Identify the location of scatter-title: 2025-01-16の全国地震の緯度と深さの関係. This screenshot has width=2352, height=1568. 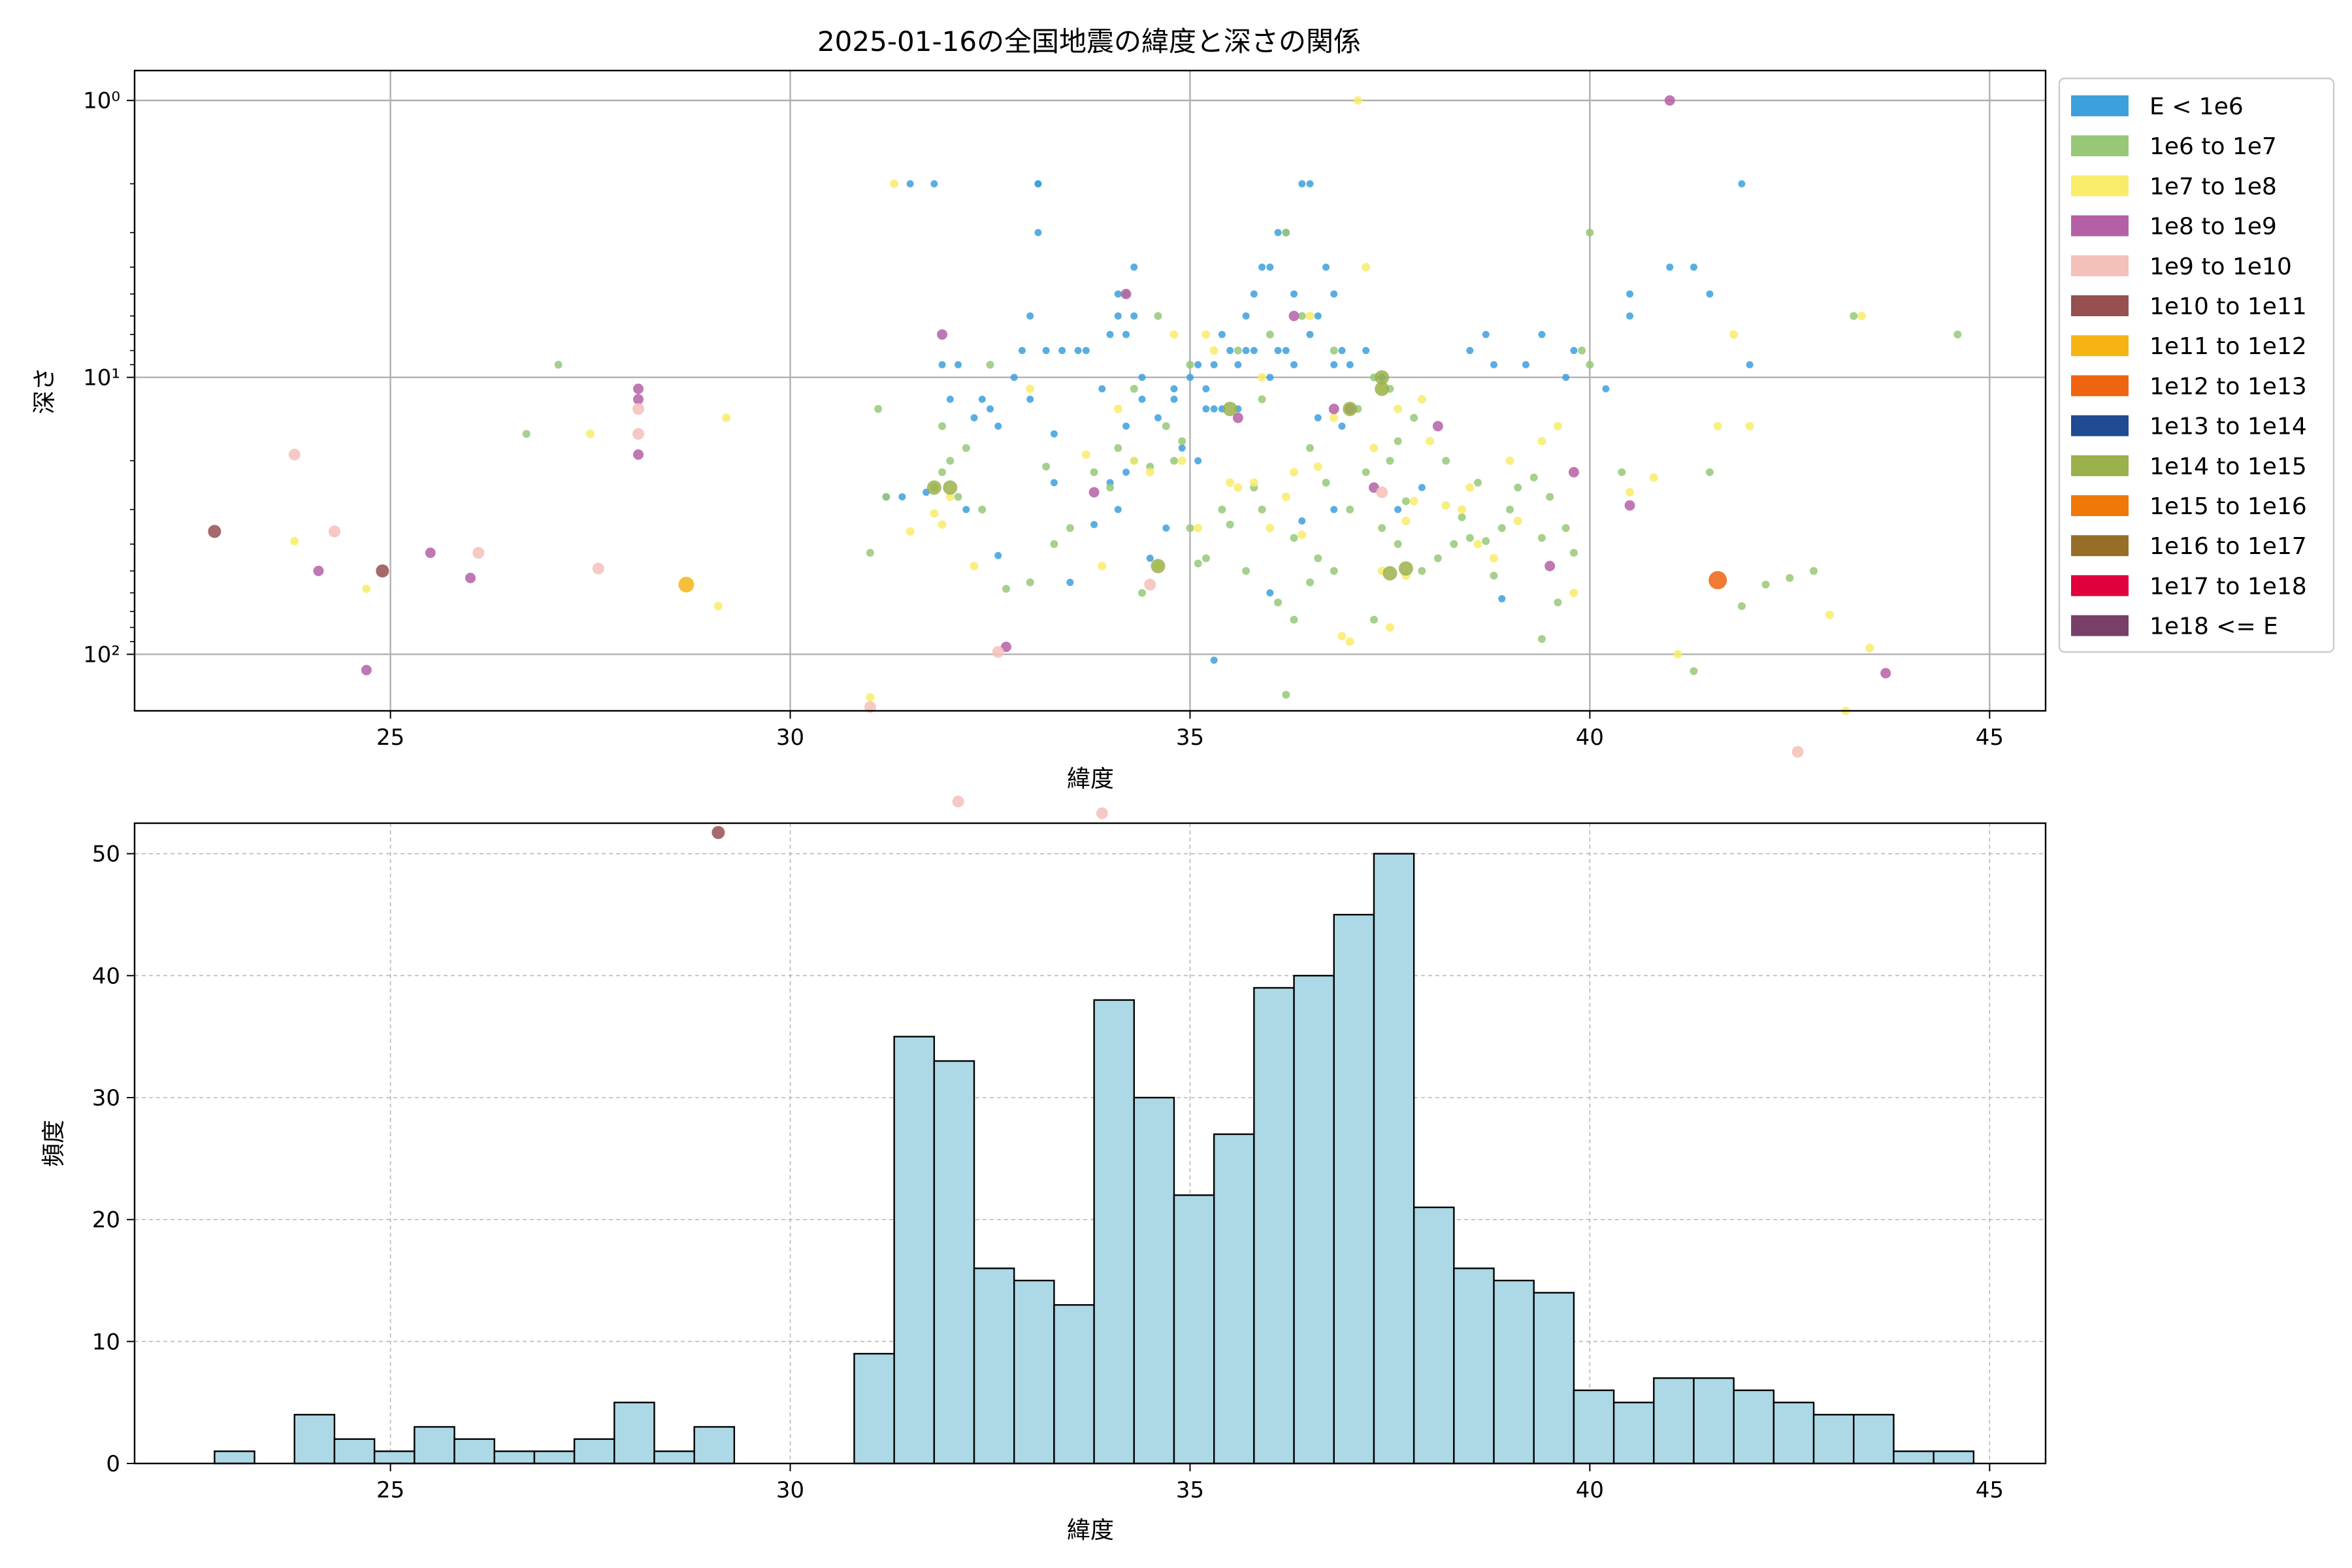
(1089, 41).